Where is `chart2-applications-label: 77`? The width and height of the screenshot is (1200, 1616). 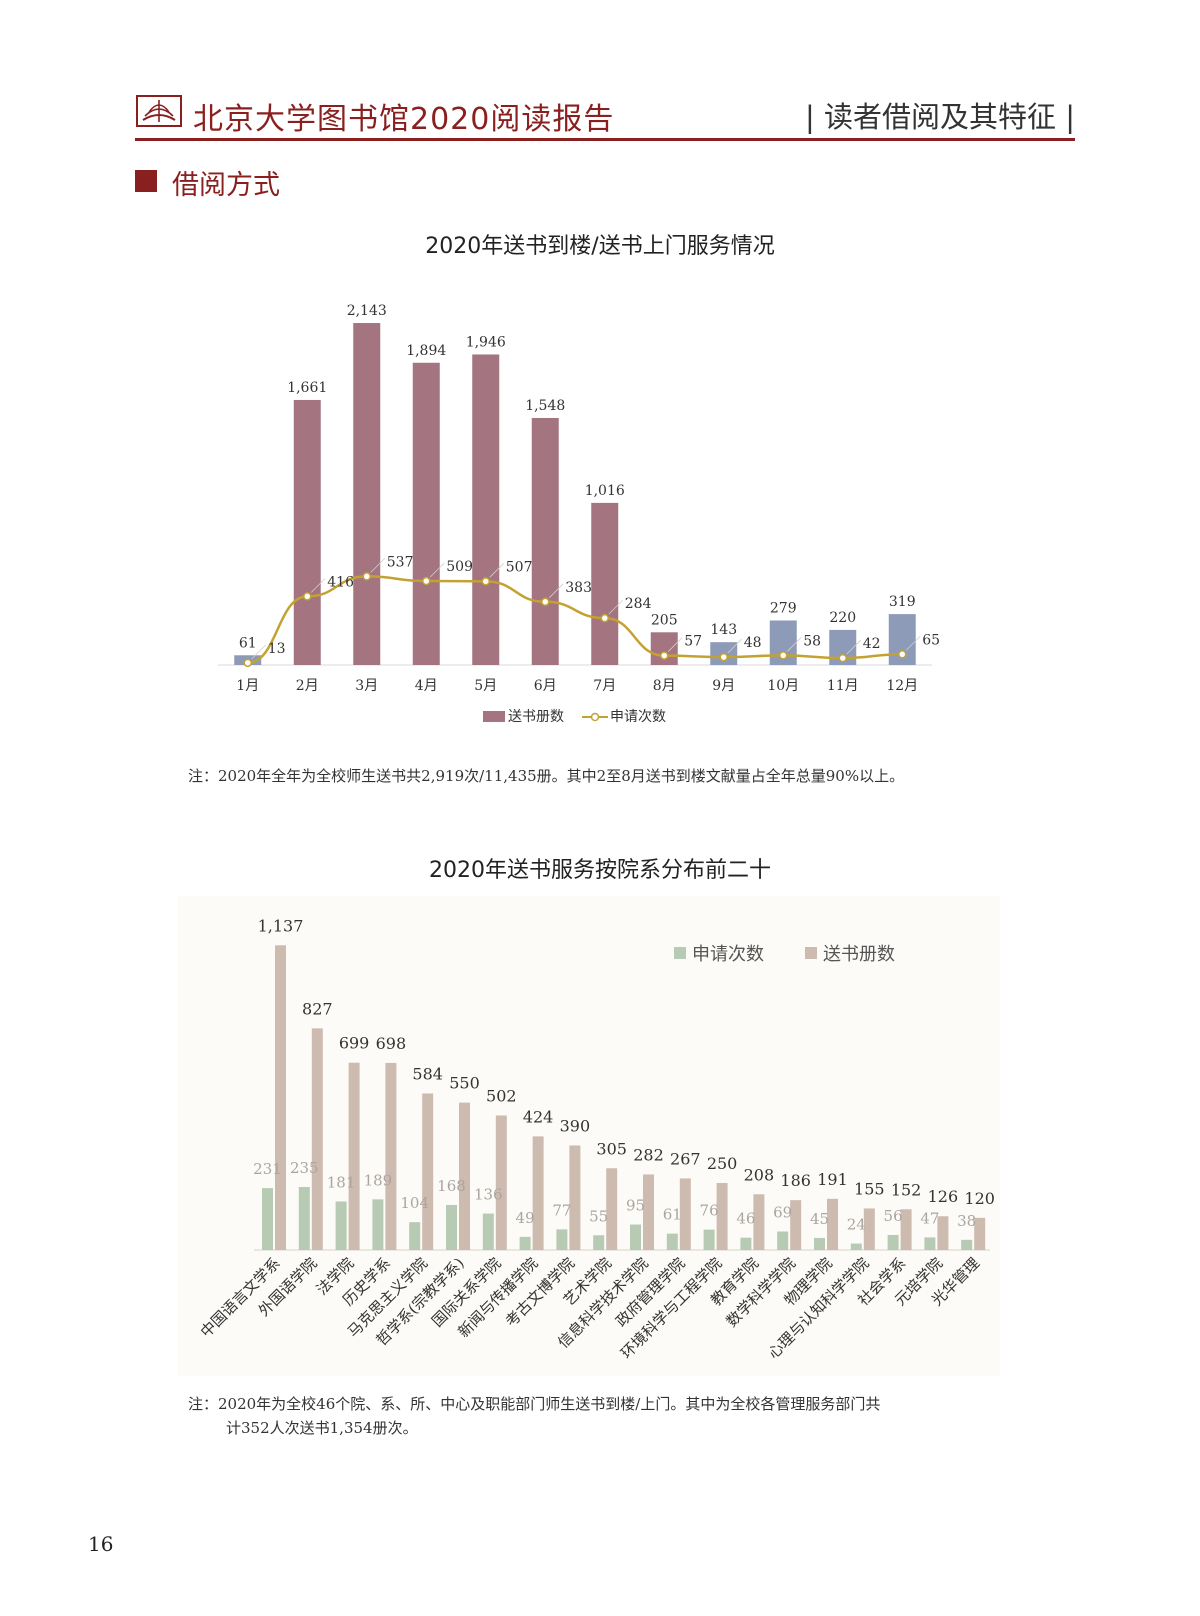 chart2-applications-label: 77 is located at coordinates (561, 1210).